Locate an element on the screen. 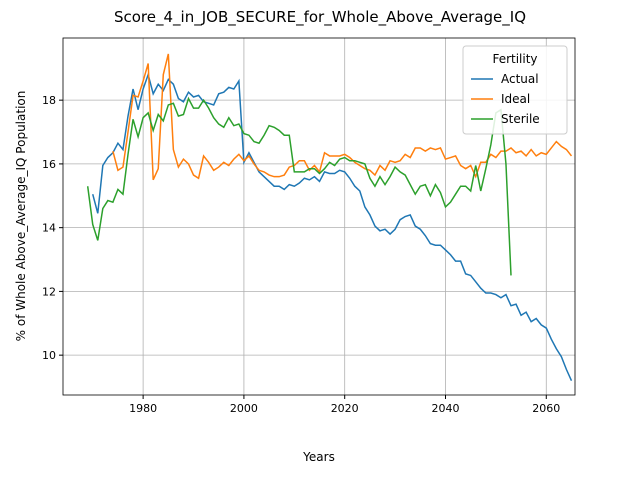 Image resolution: width=640 pixels, height=480 pixels. legend-label: Actual is located at coordinates (520, 79).